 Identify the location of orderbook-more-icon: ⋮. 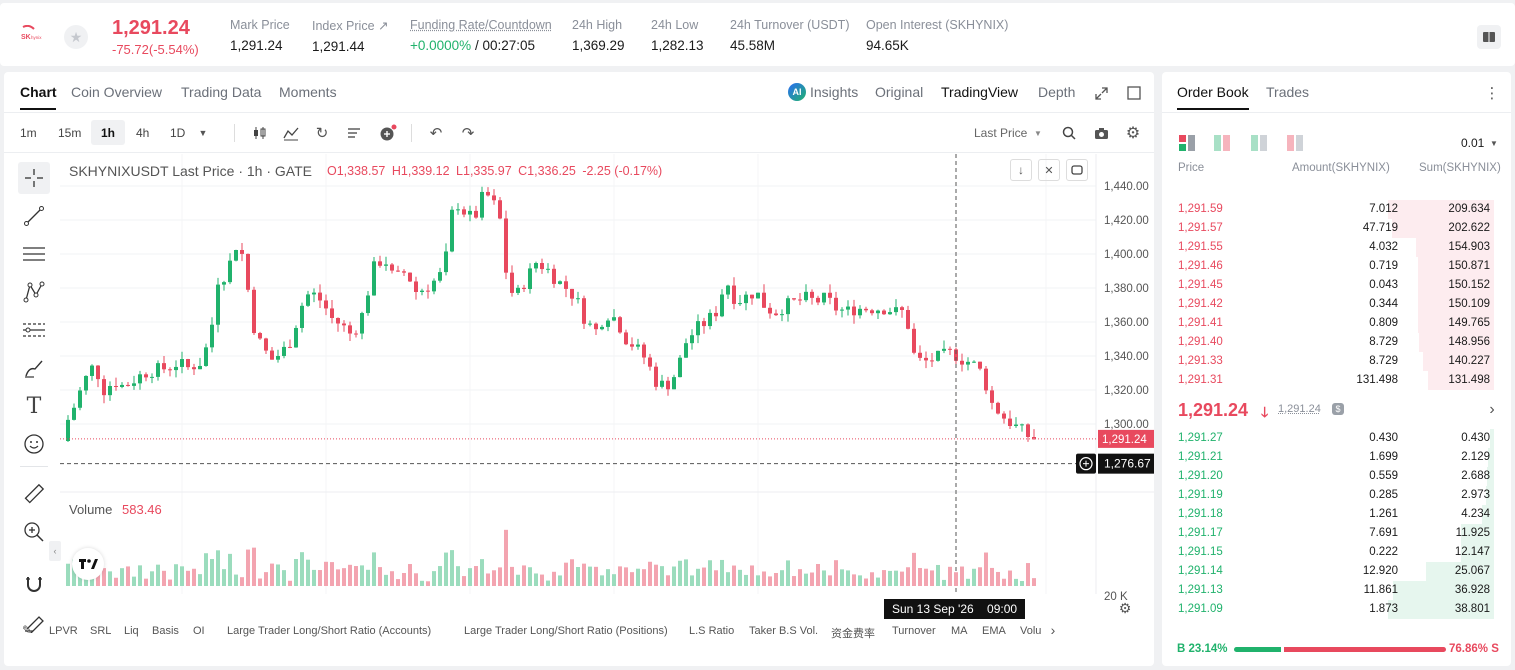
(1492, 93).